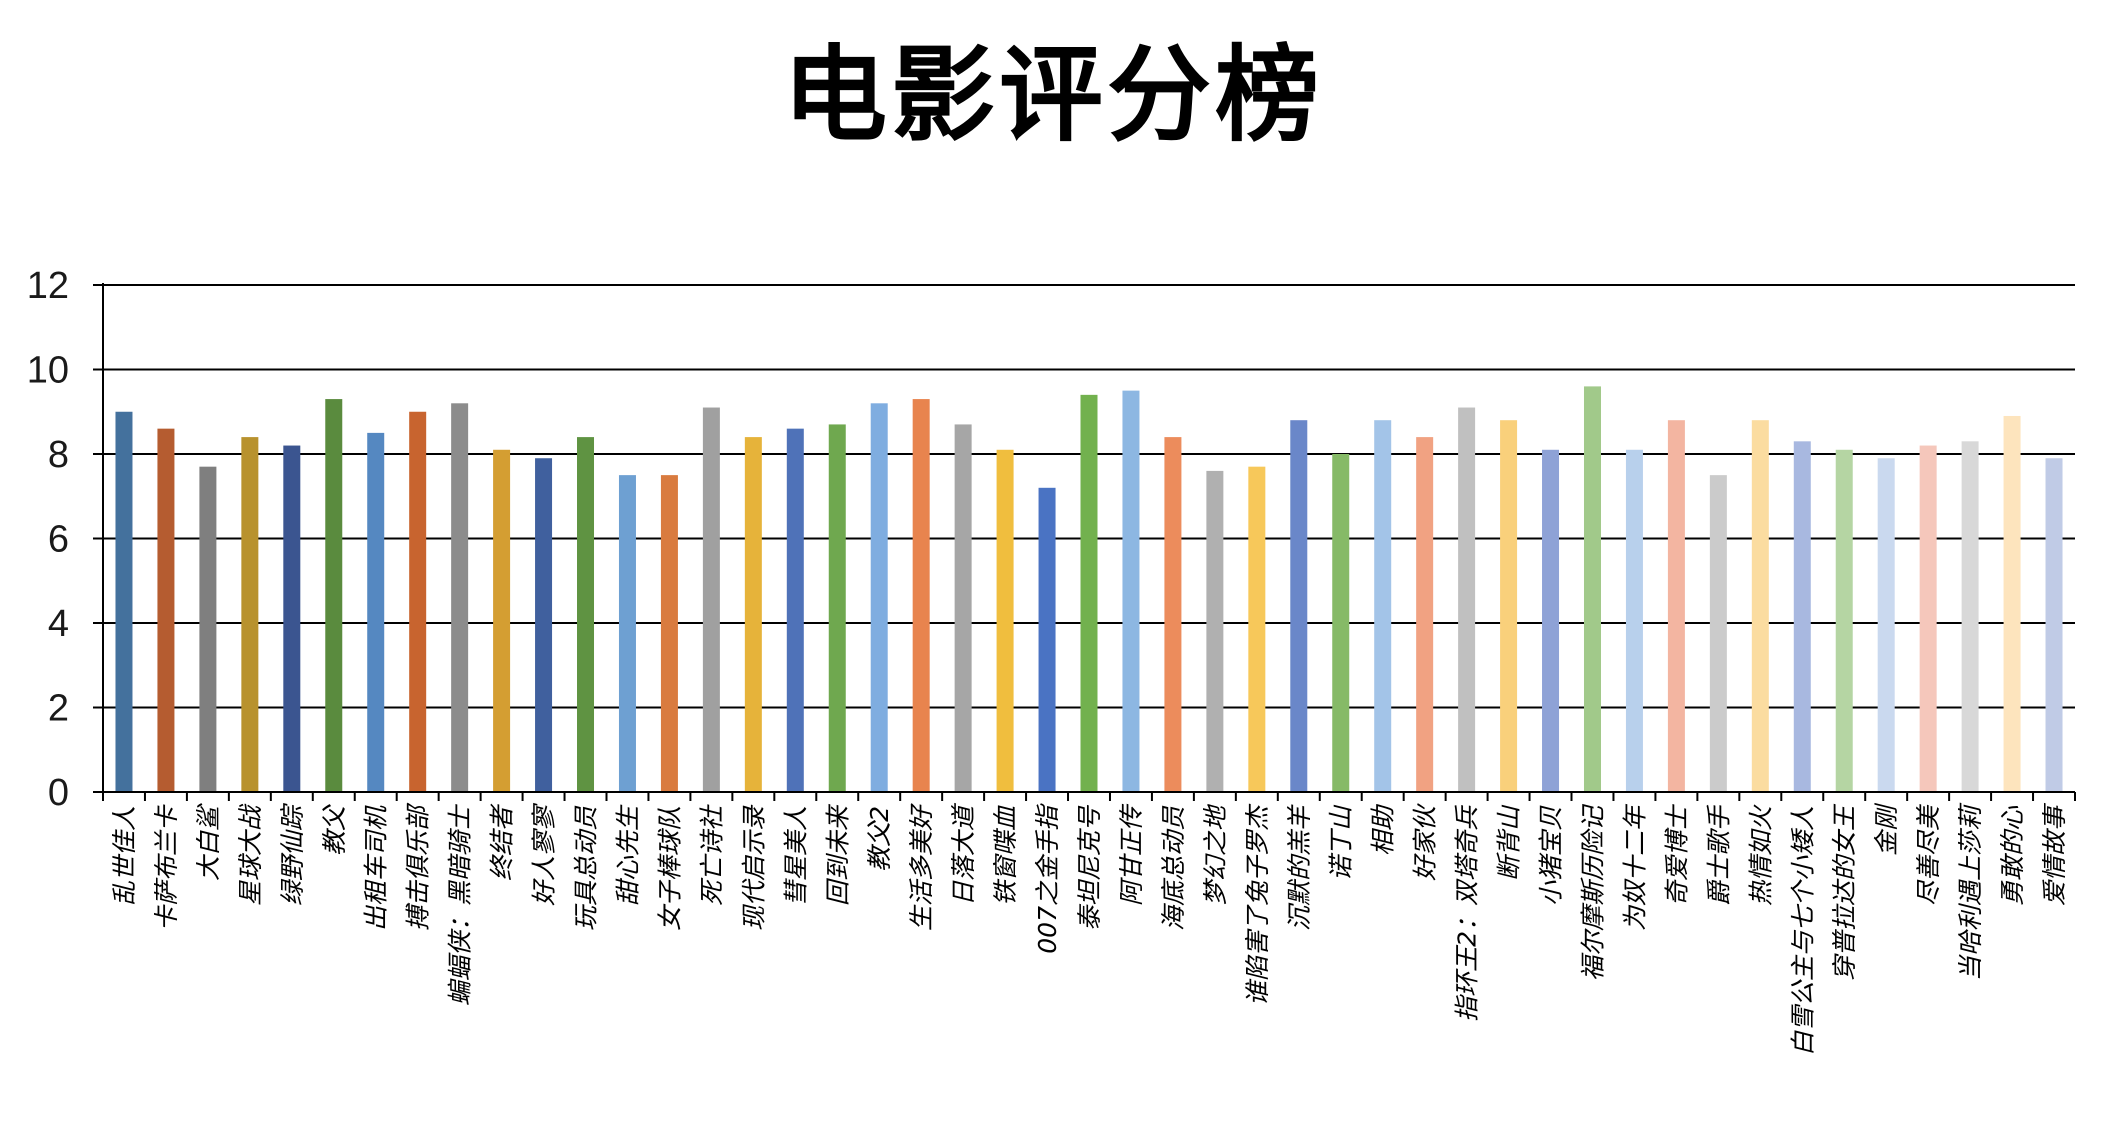 This screenshot has height=1122, width=2106. What do you see at coordinates (711, 855) in the screenshot?
I see `x-category-label: 死亡诗社` at bounding box center [711, 855].